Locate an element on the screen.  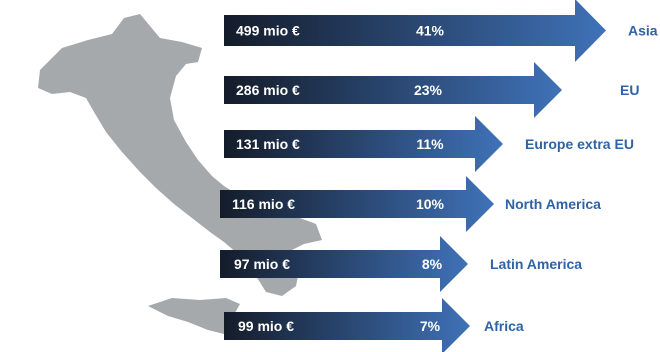
arrow-bar-eu is located at coordinates (393, 90).